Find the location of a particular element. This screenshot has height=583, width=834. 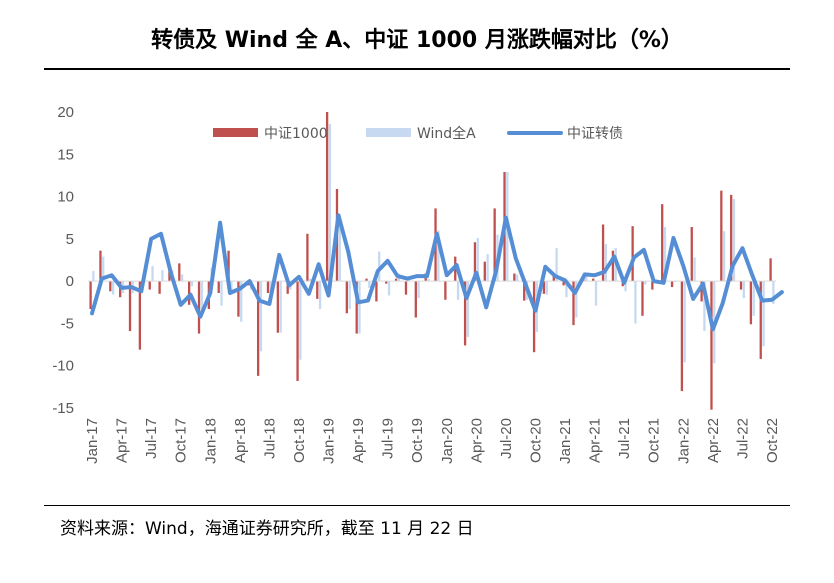

x-tick-label: Jul-19 is located at coordinates (388, 438).